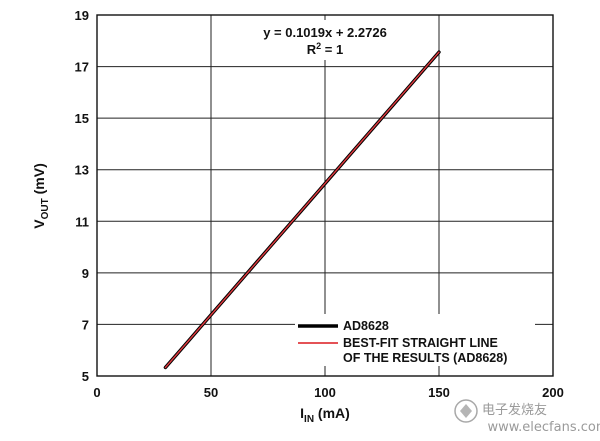  I want to click on watermark-logo-icon, so click(466, 411).